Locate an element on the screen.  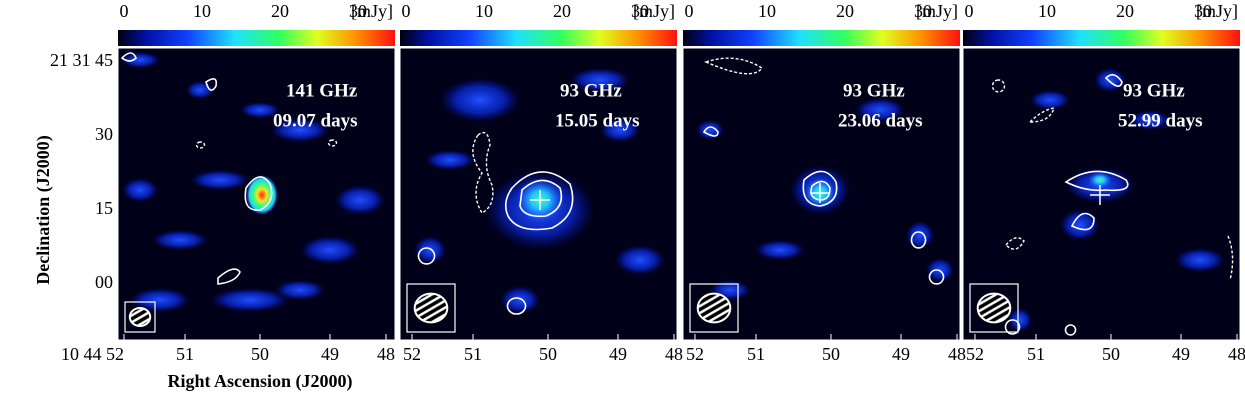
epoch-label: 23.06 days is located at coordinates (880, 120).